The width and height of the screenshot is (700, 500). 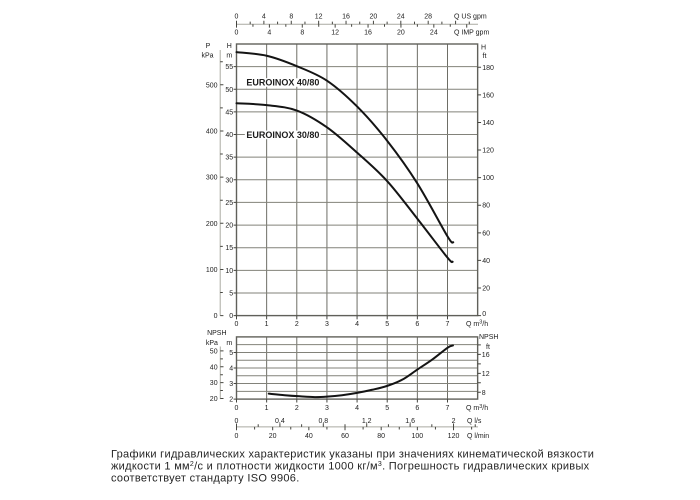 I want to click on svg-text: 500, so click(x=212, y=85).